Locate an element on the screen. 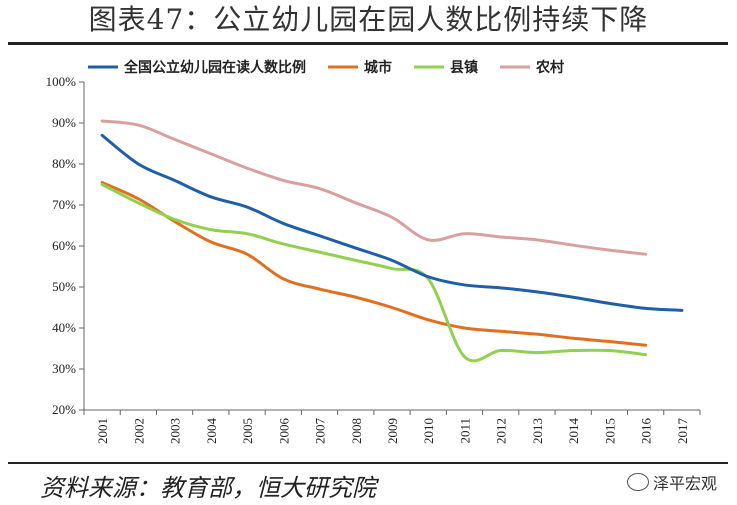 The width and height of the screenshot is (737, 505). x-tick-label: 2016 is located at coordinates (646, 431).